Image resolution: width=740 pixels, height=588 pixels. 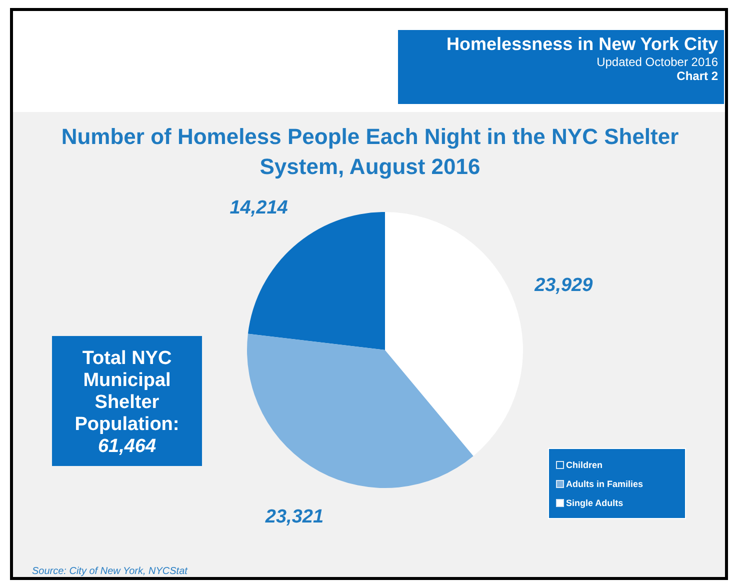 I want to click on text: Updated October 2016, so click(x=657, y=62).